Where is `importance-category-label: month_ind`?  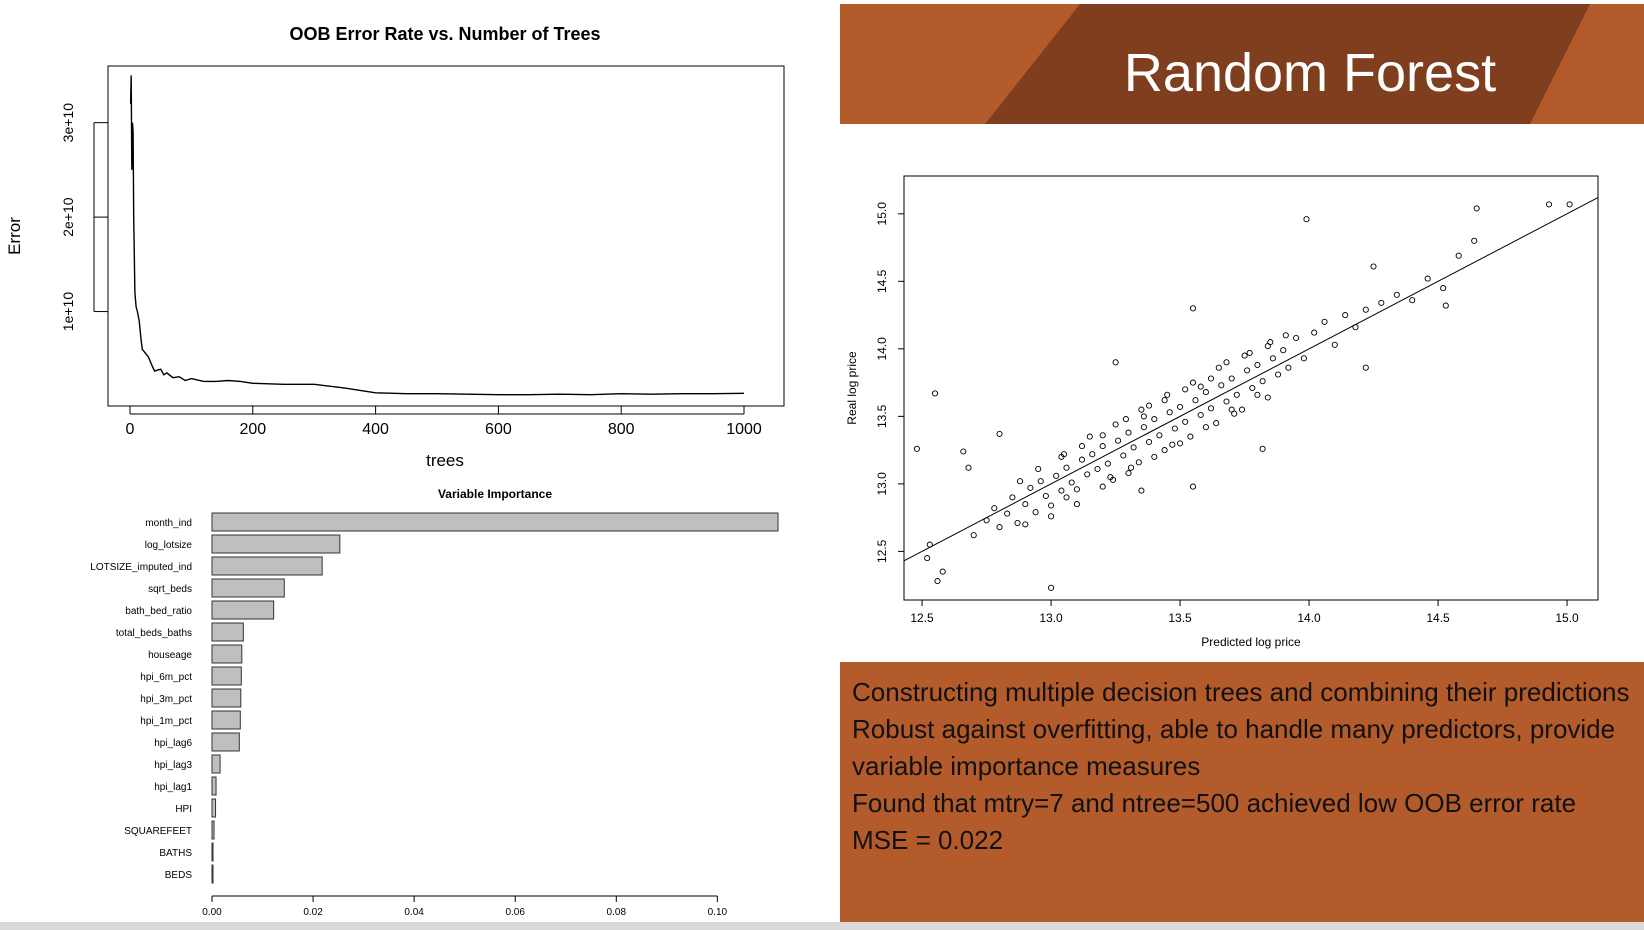 importance-category-label: month_ind is located at coordinates (168, 523).